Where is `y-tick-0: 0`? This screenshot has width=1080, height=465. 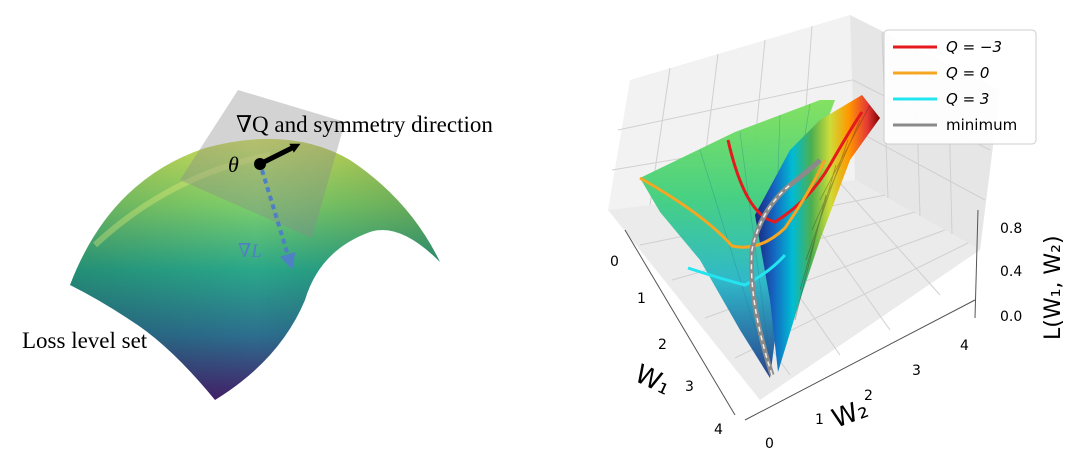
y-tick-0: 0 is located at coordinates (769, 444).